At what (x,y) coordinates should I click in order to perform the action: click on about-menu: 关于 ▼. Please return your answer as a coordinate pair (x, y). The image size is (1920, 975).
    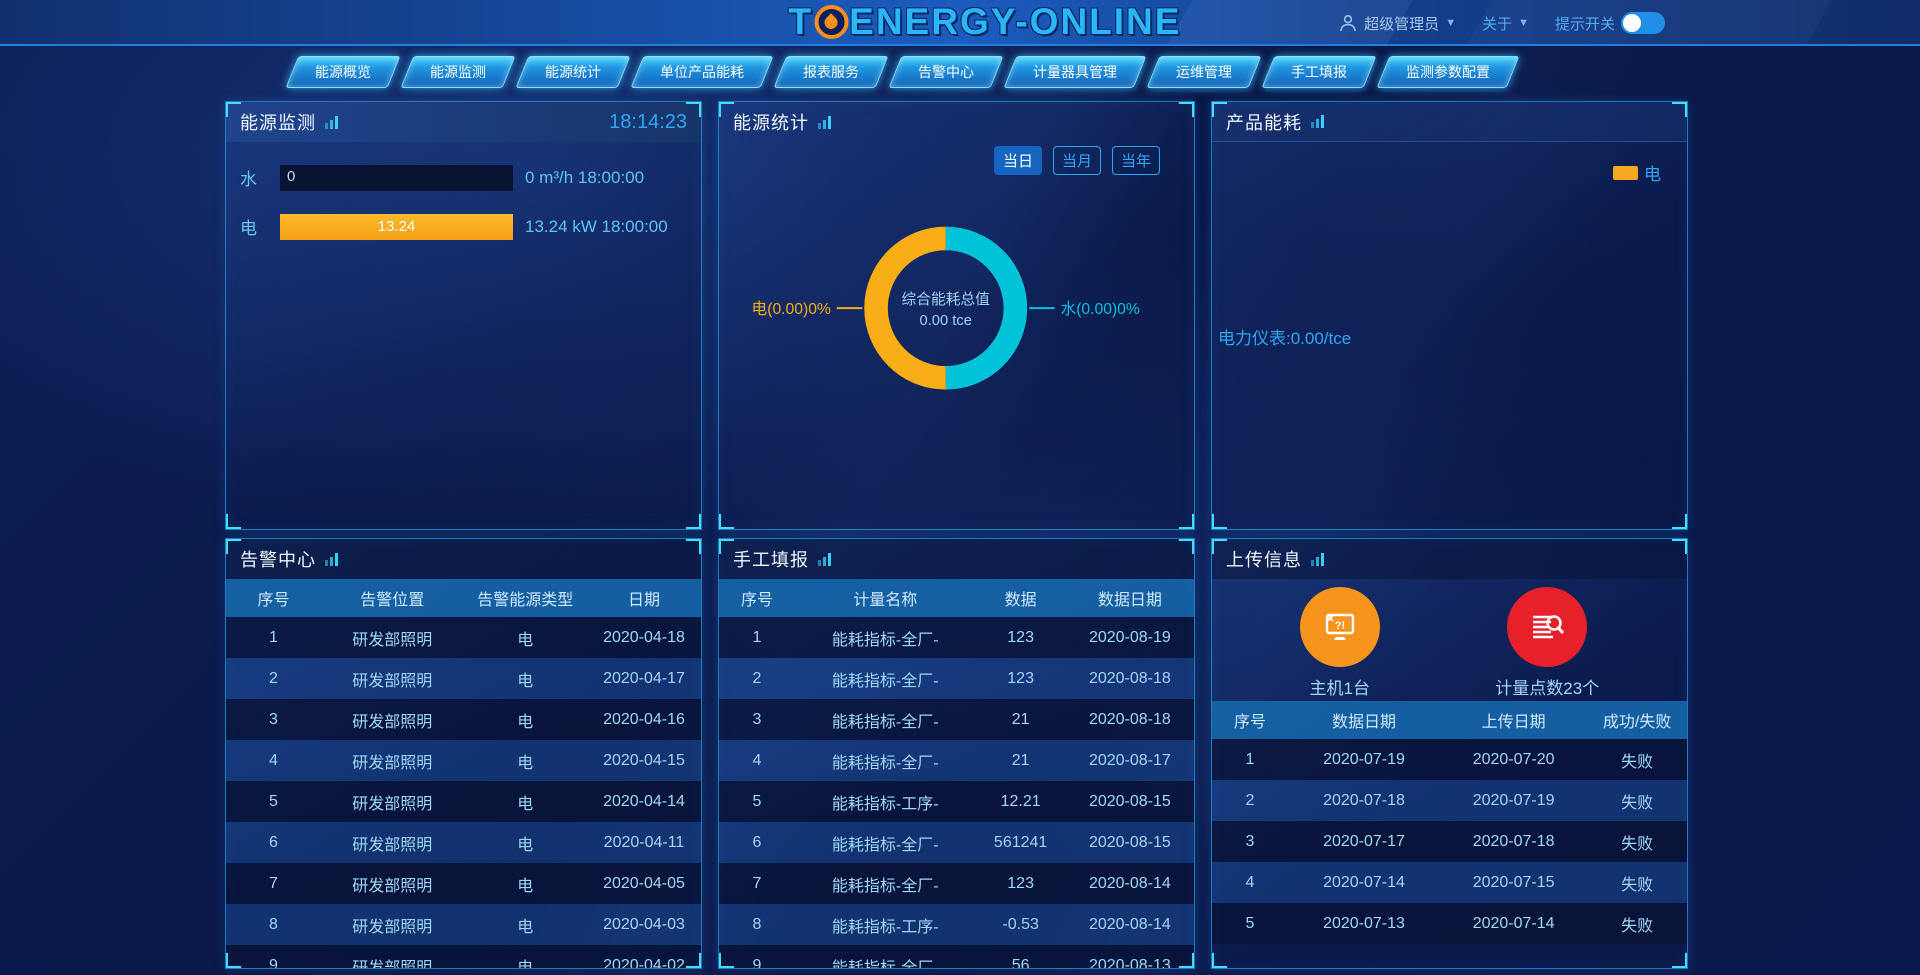
    Looking at the image, I should click on (1505, 23).